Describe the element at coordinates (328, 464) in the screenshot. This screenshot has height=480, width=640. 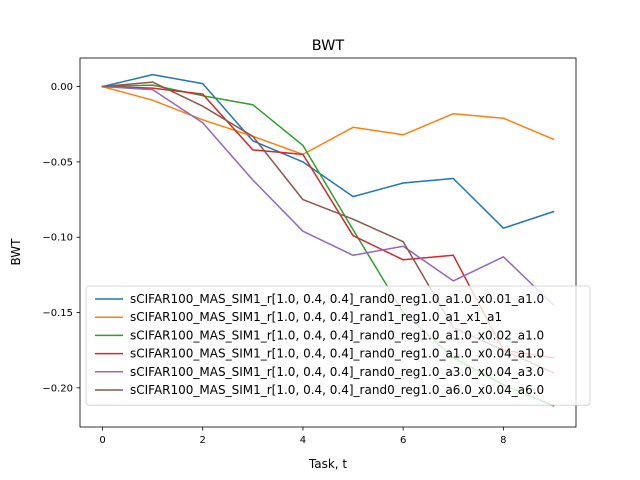
I see `x-axis-label: Task, t` at that location.